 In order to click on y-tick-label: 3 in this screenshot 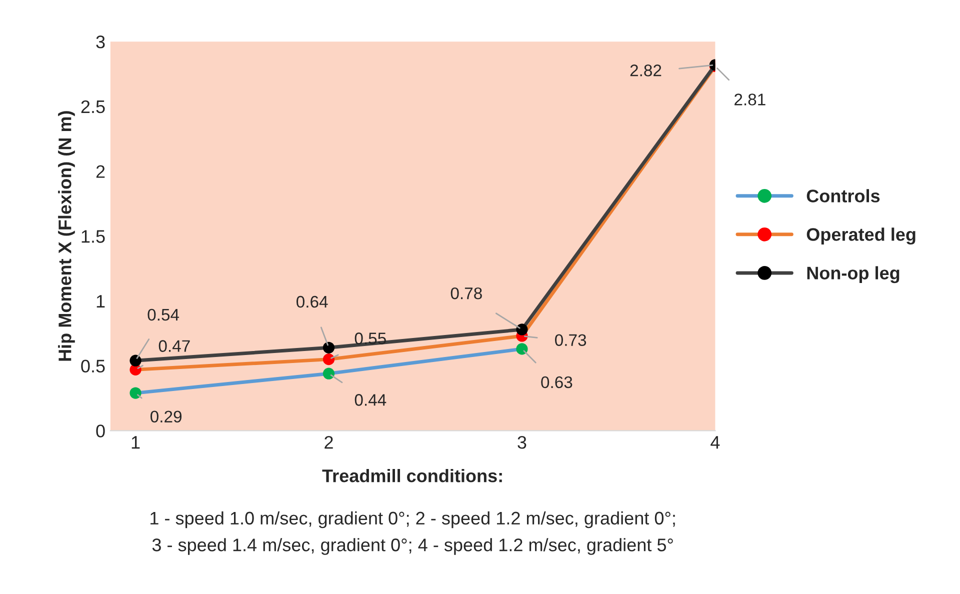, I will do `click(100, 42)`.